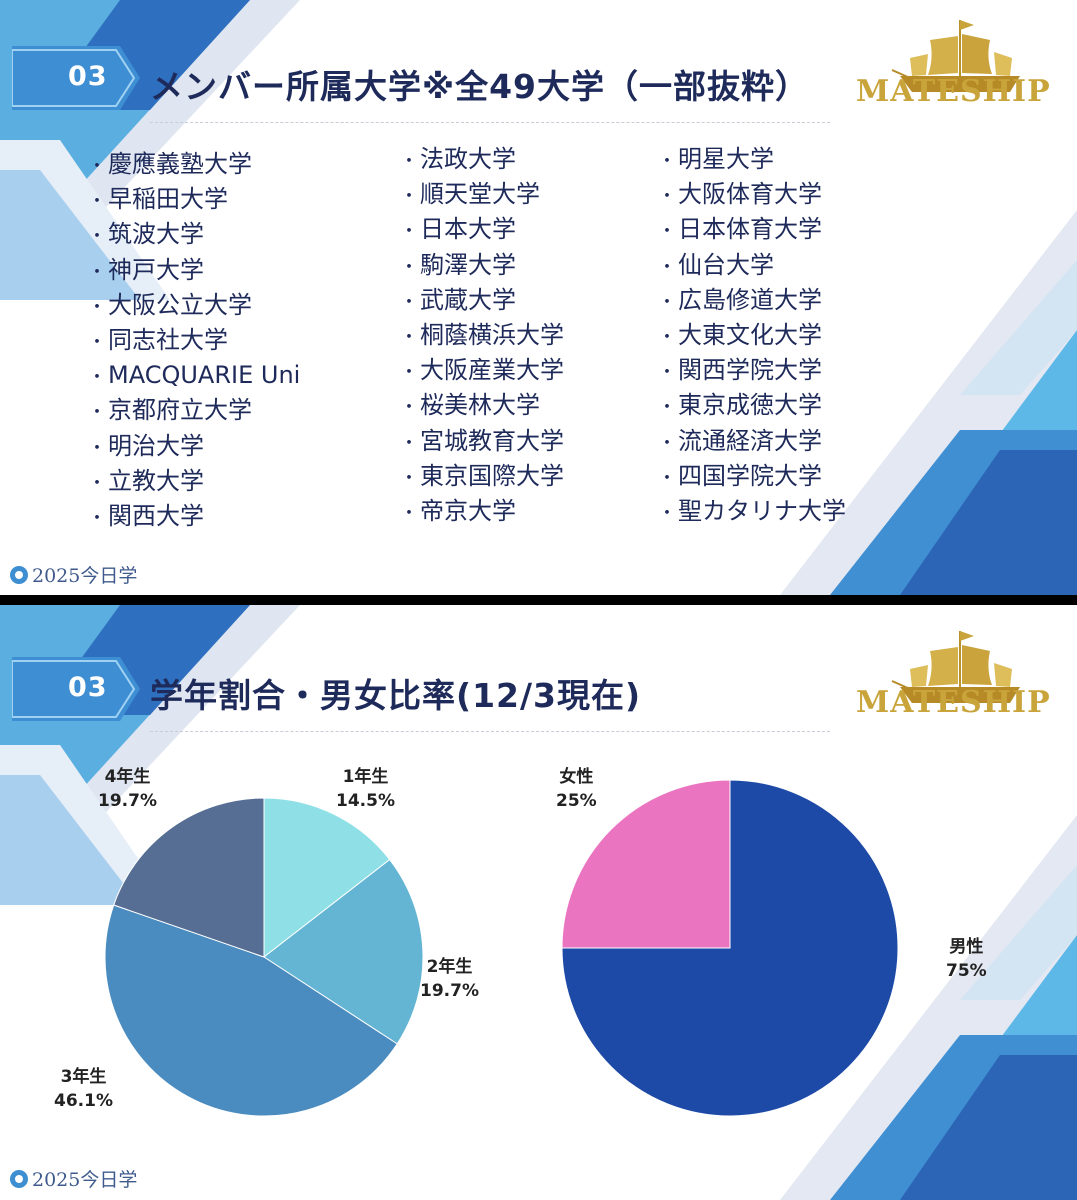 The width and height of the screenshot is (1077, 1200). Describe the element at coordinates (646, 864) in the screenshot. I see `pie-slice-female` at that location.